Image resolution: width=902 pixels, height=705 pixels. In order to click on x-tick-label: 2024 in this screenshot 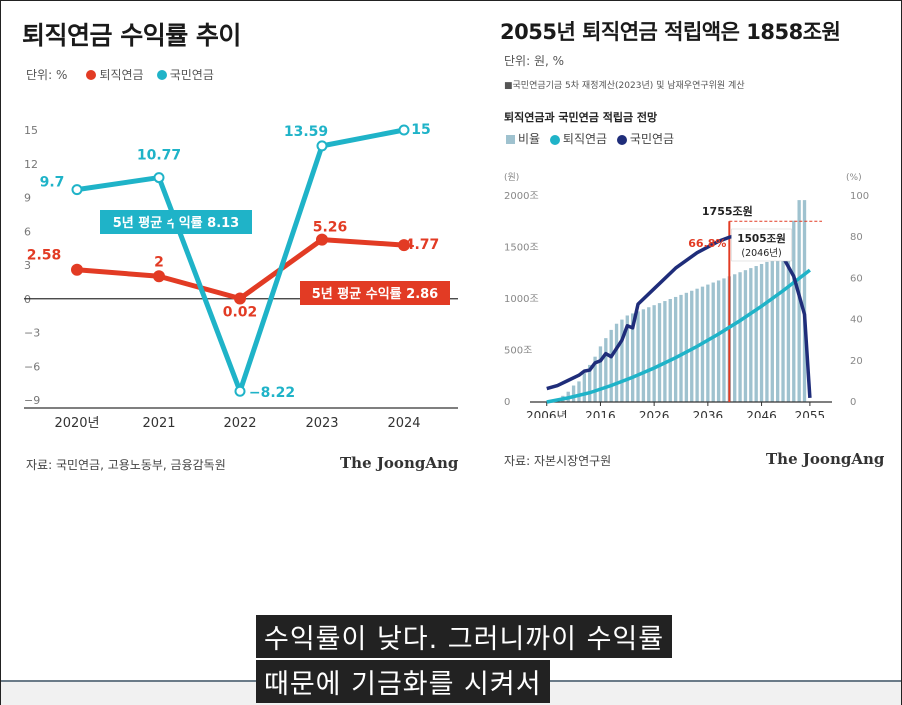, I will do `click(403, 423)`.